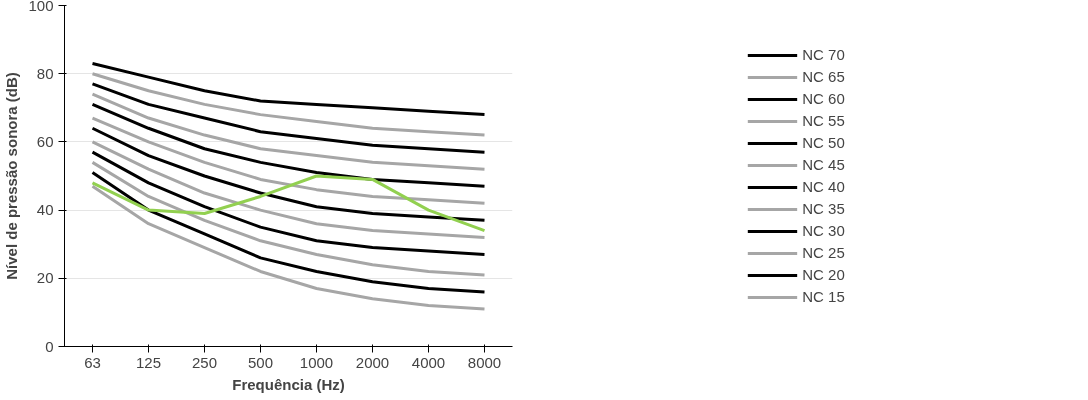 Image resolution: width=1088 pixels, height=400 pixels. Describe the element at coordinates (823, 142) in the screenshot. I see `legend-label: NC 50` at that location.